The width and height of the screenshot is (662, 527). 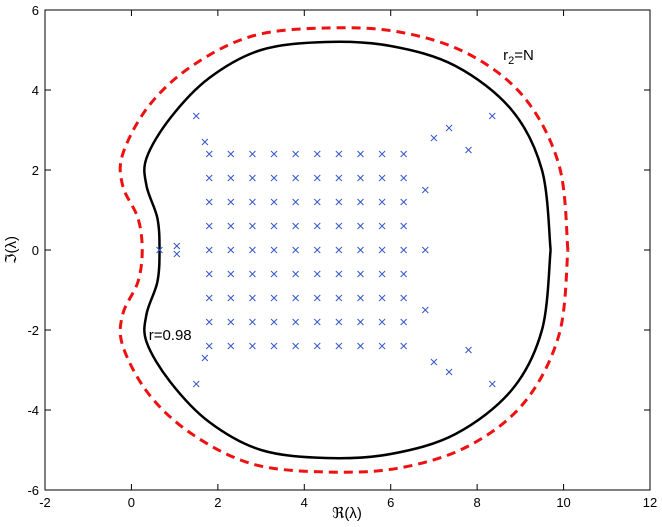 What do you see at coordinates (35, 10) in the screenshot?
I see `y-tick-label: 6` at bounding box center [35, 10].